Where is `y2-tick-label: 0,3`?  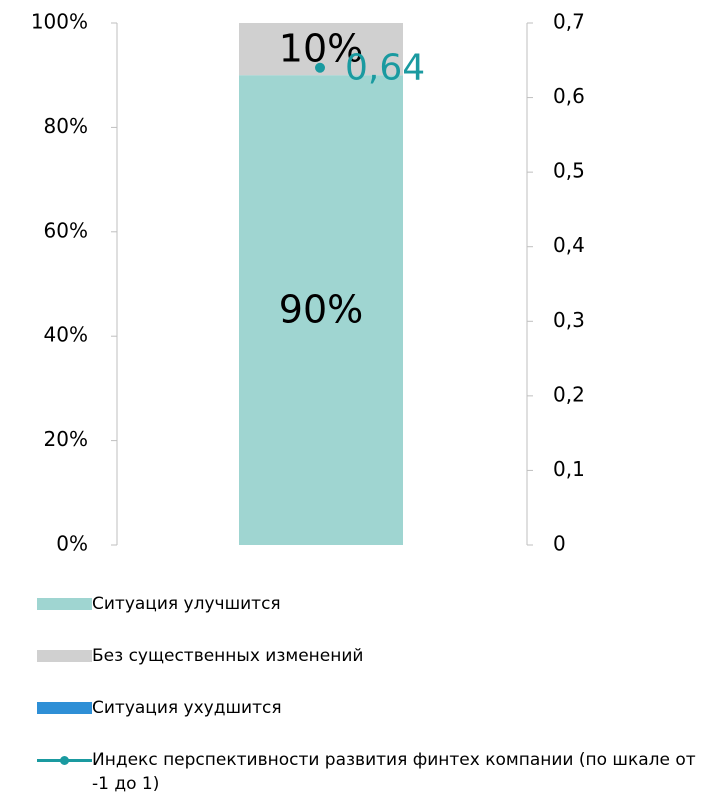 y2-tick-label: 0,3 is located at coordinates (569, 320).